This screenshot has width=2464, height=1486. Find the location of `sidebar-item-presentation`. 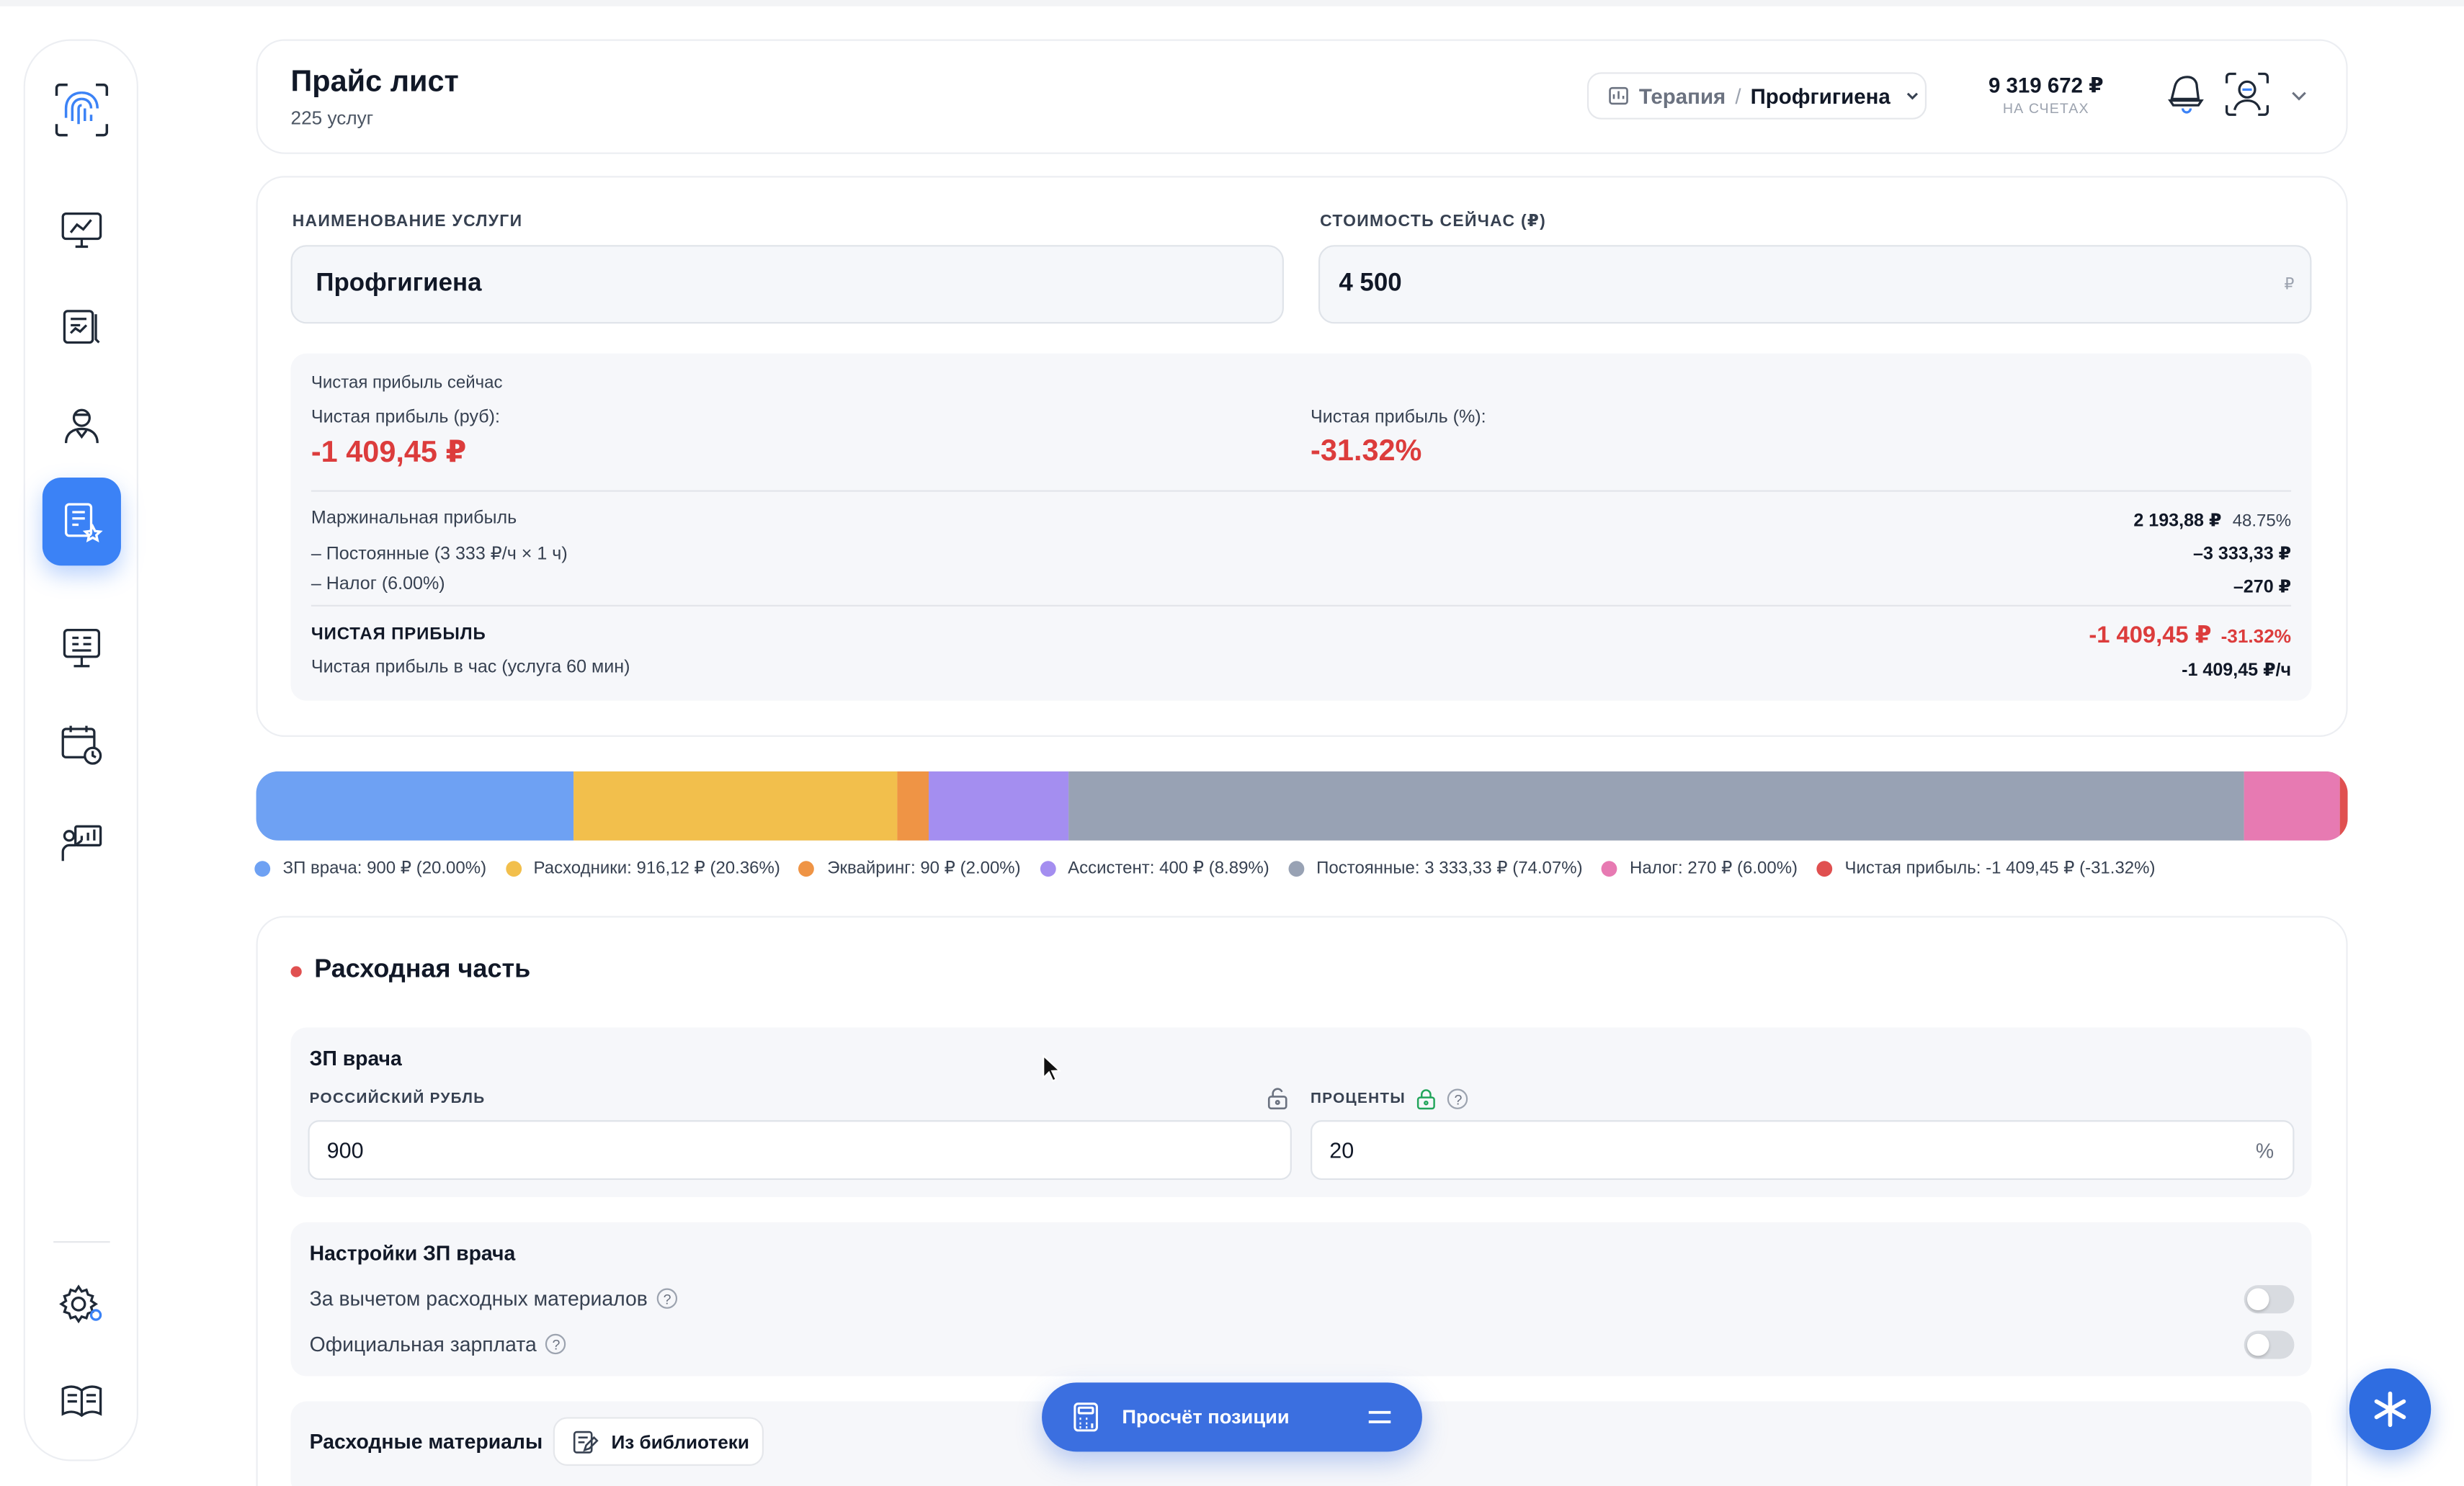

sidebar-item-presentation is located at coordinates (82, 842).